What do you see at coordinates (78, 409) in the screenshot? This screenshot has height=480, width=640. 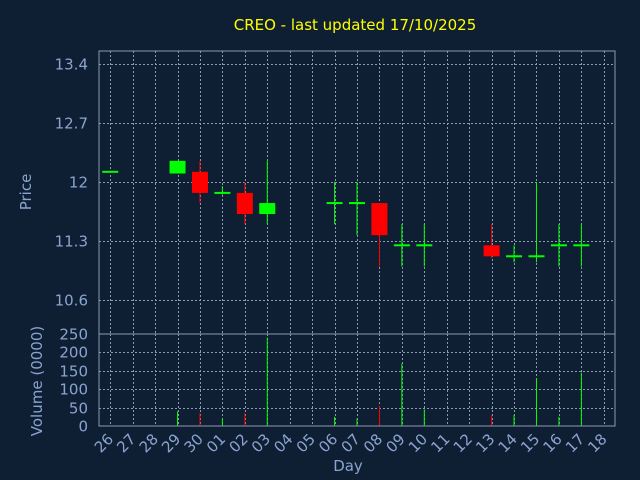 I see `volume-tick-label: 50` at bounding box center [78, 409].